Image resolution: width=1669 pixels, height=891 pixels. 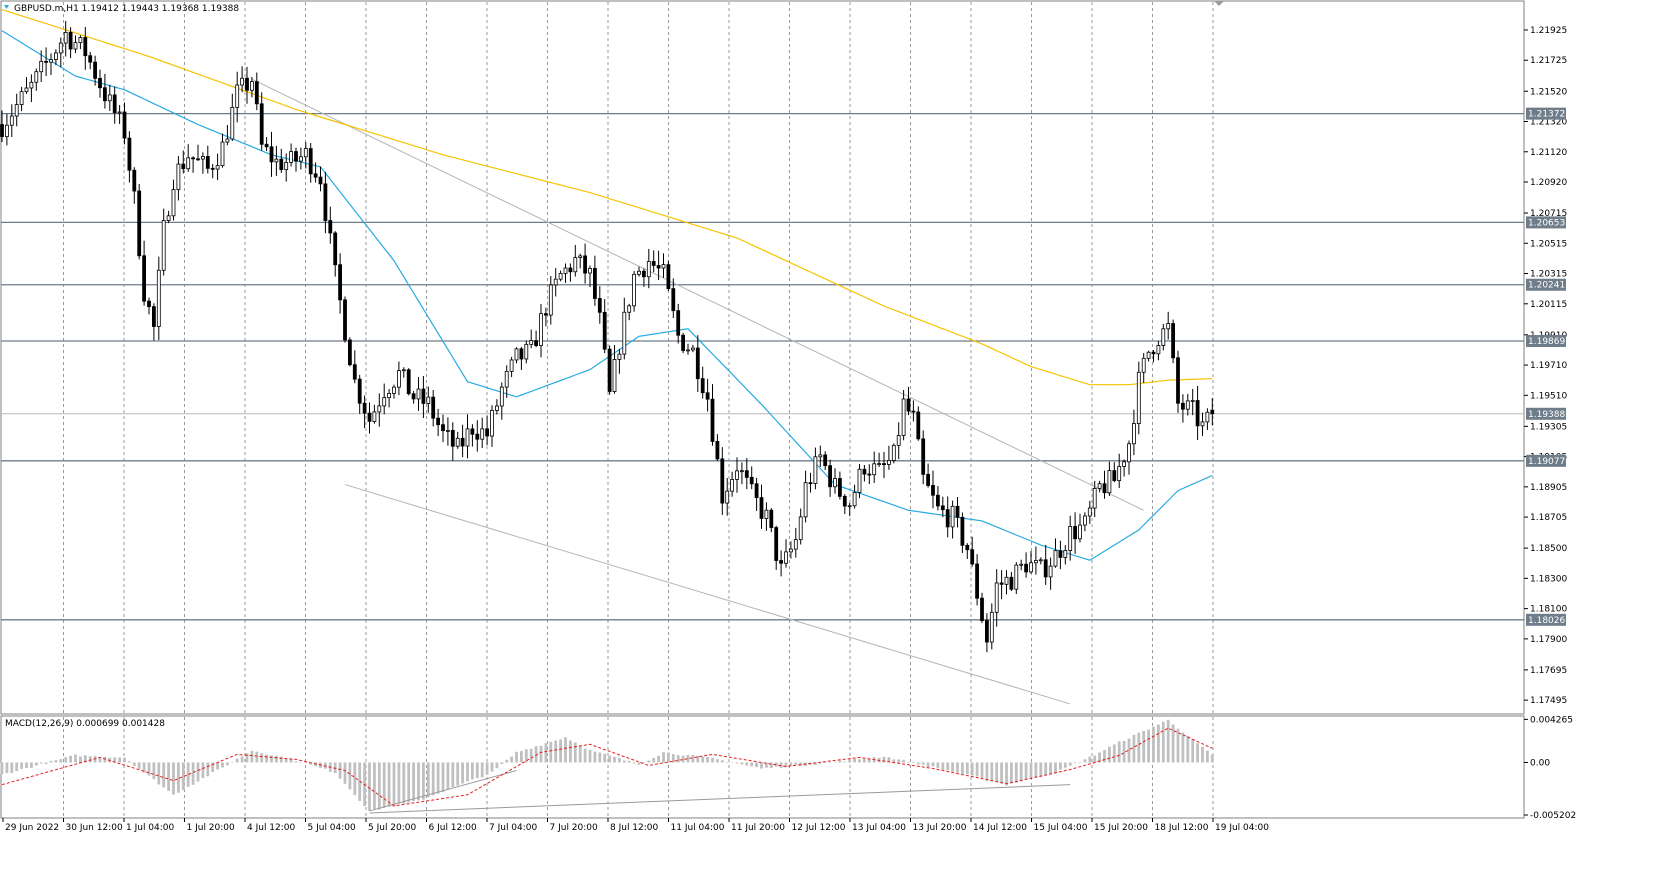 What do you see at coordinates (1548, 244) in the screenshot?
I see `y-tick-label: 1.20515` at bounding box center [1548, 244].